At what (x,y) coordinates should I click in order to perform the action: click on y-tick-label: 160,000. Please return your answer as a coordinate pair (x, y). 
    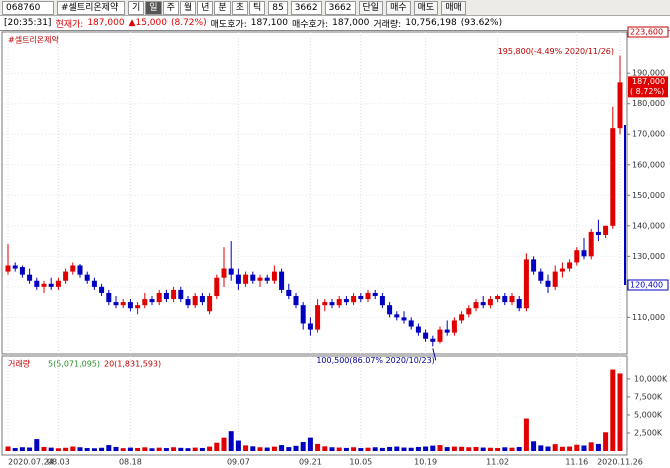
    Looking at the image, I should click on (648, 164).